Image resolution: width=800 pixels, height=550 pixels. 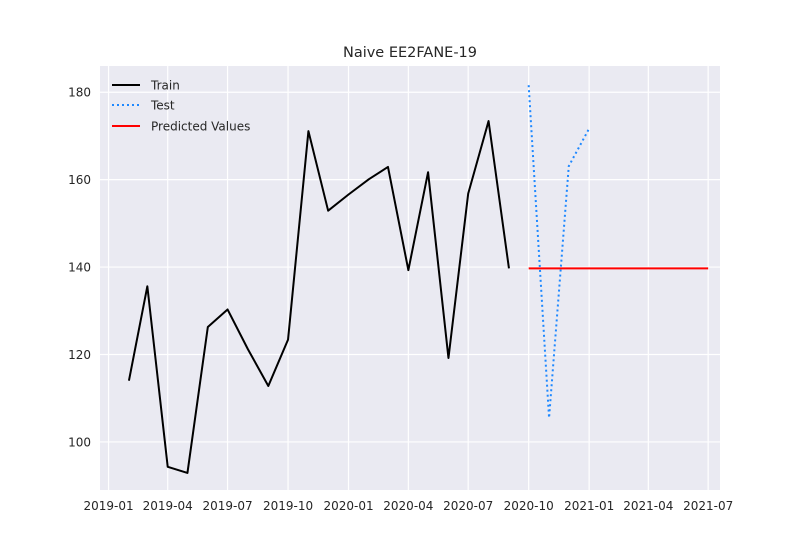 I want to click on x-tick-label: 2019-10, so click(x=288, y=506).